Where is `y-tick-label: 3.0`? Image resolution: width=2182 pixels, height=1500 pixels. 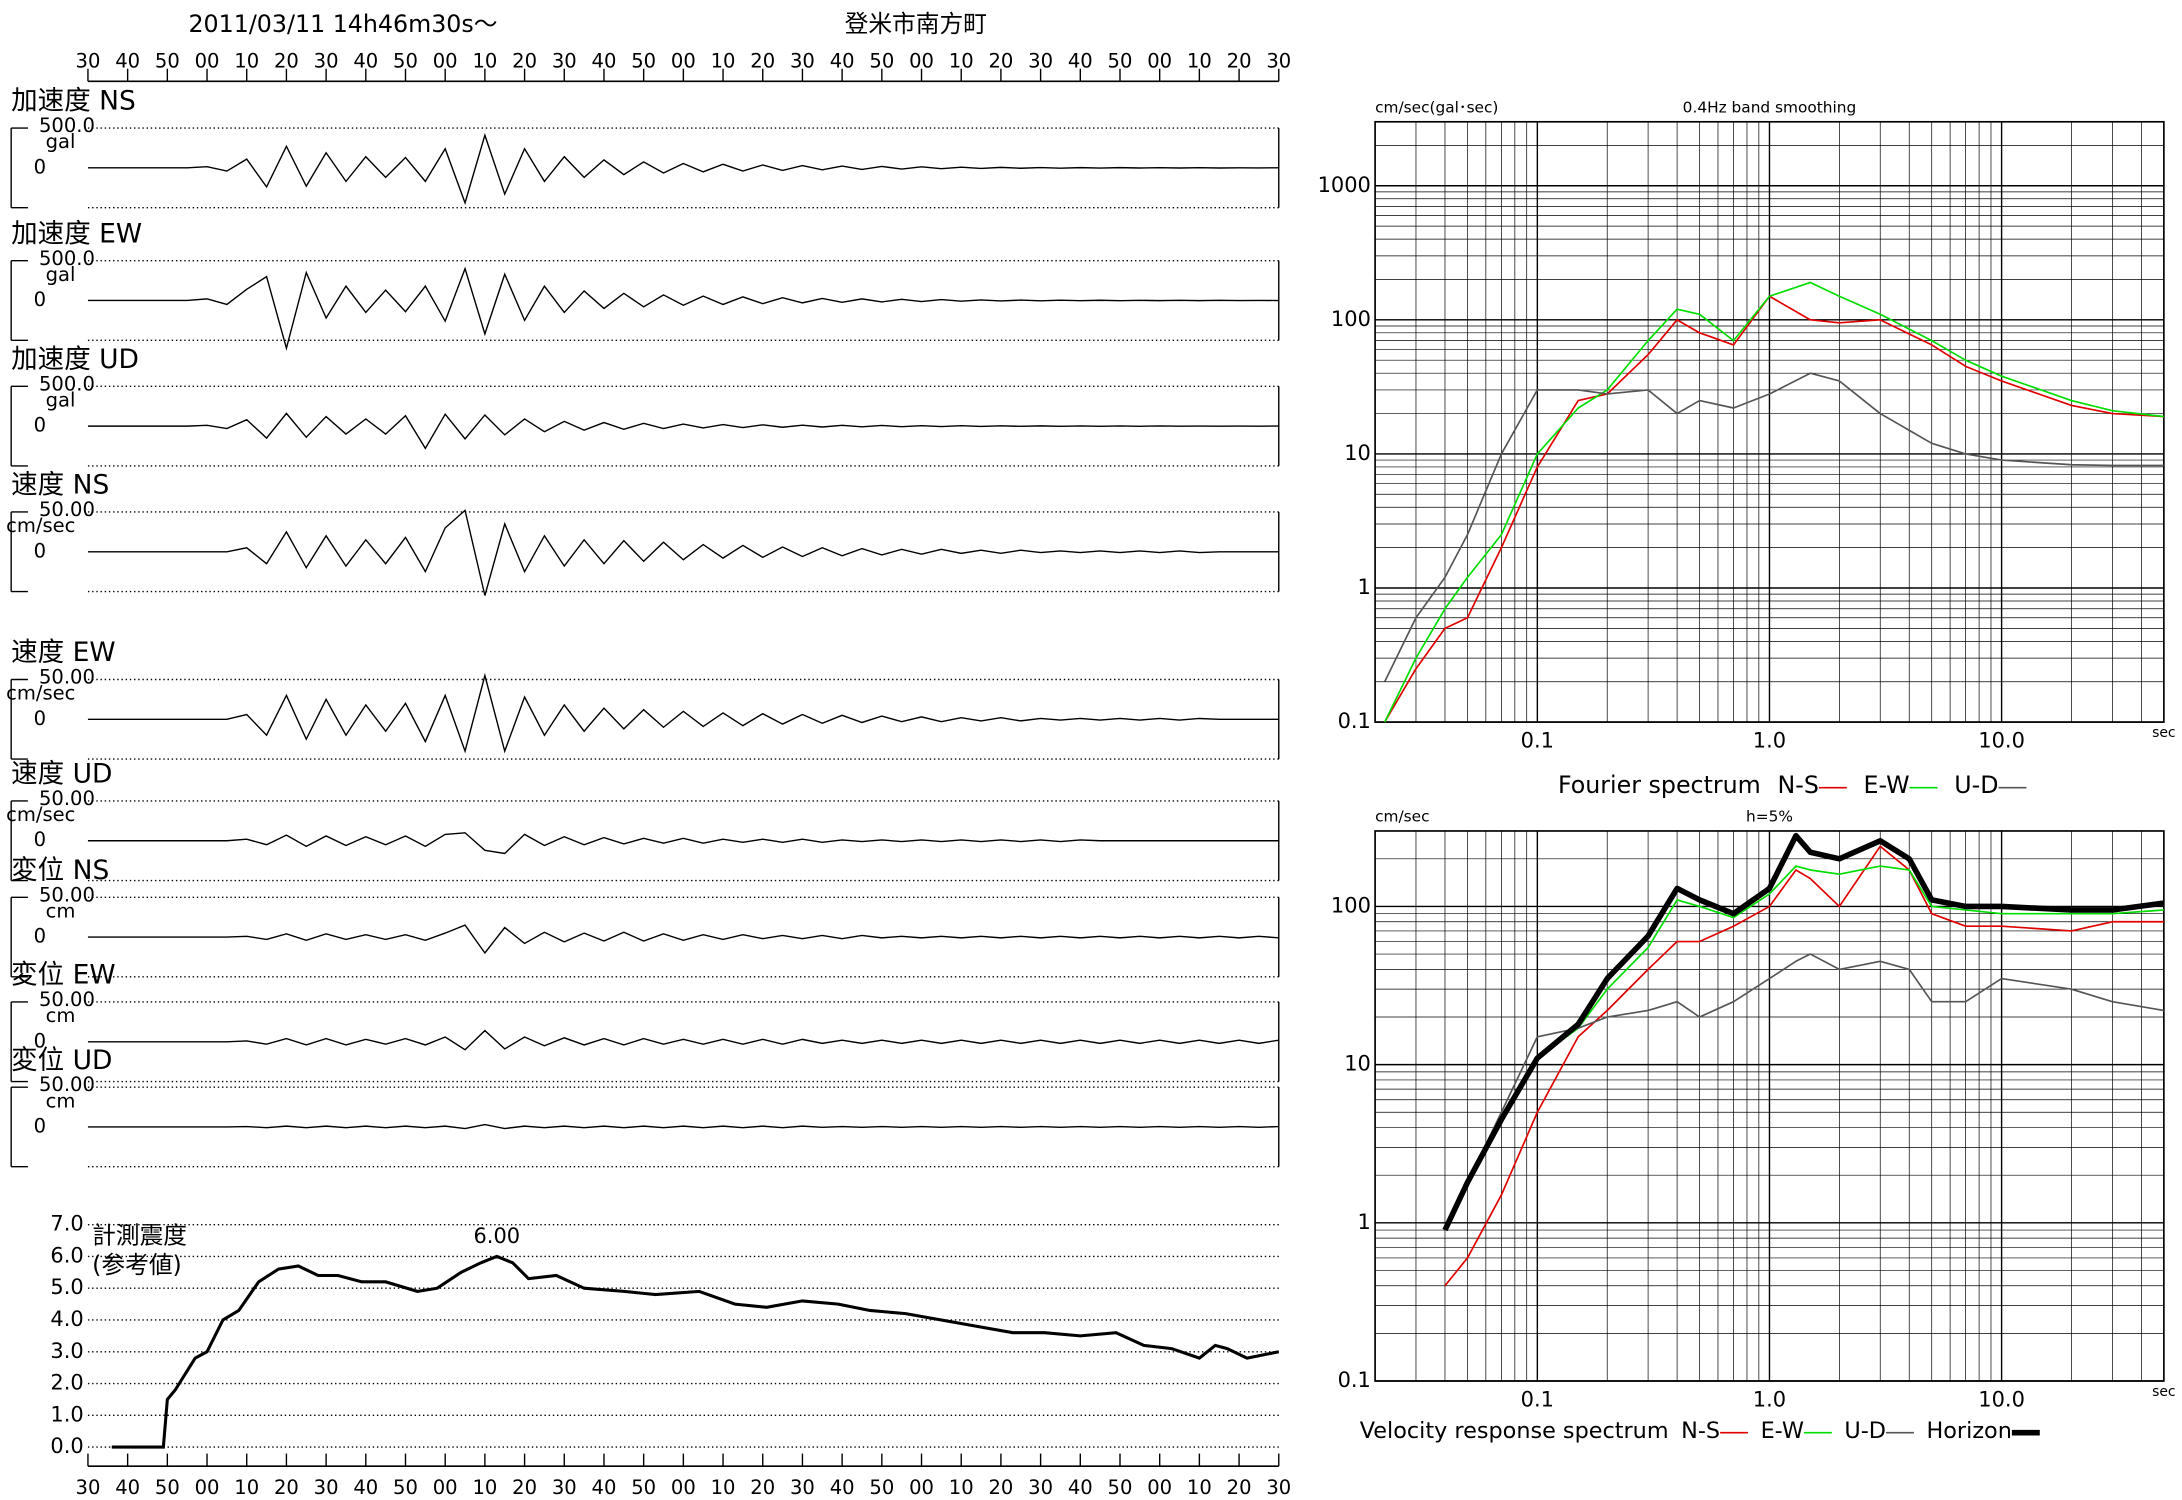
y-tick-label: 3.0 is located at coordinates (66, 1351).